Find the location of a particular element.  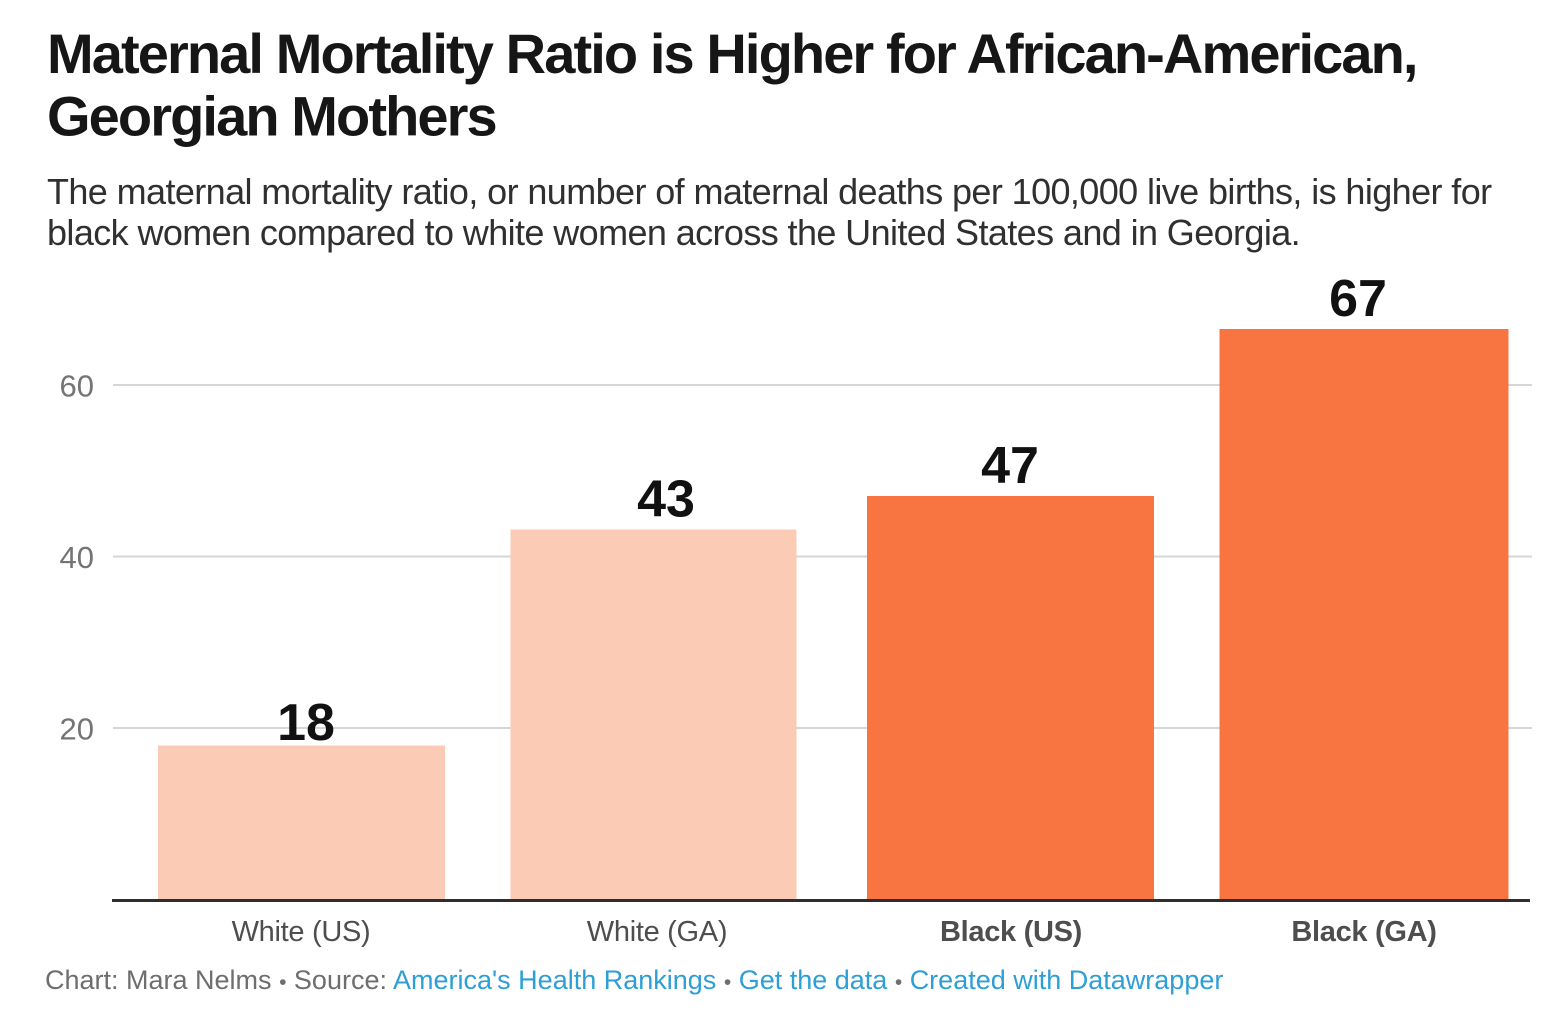

svg-text: 67 is located at coordinates (1358, 299).